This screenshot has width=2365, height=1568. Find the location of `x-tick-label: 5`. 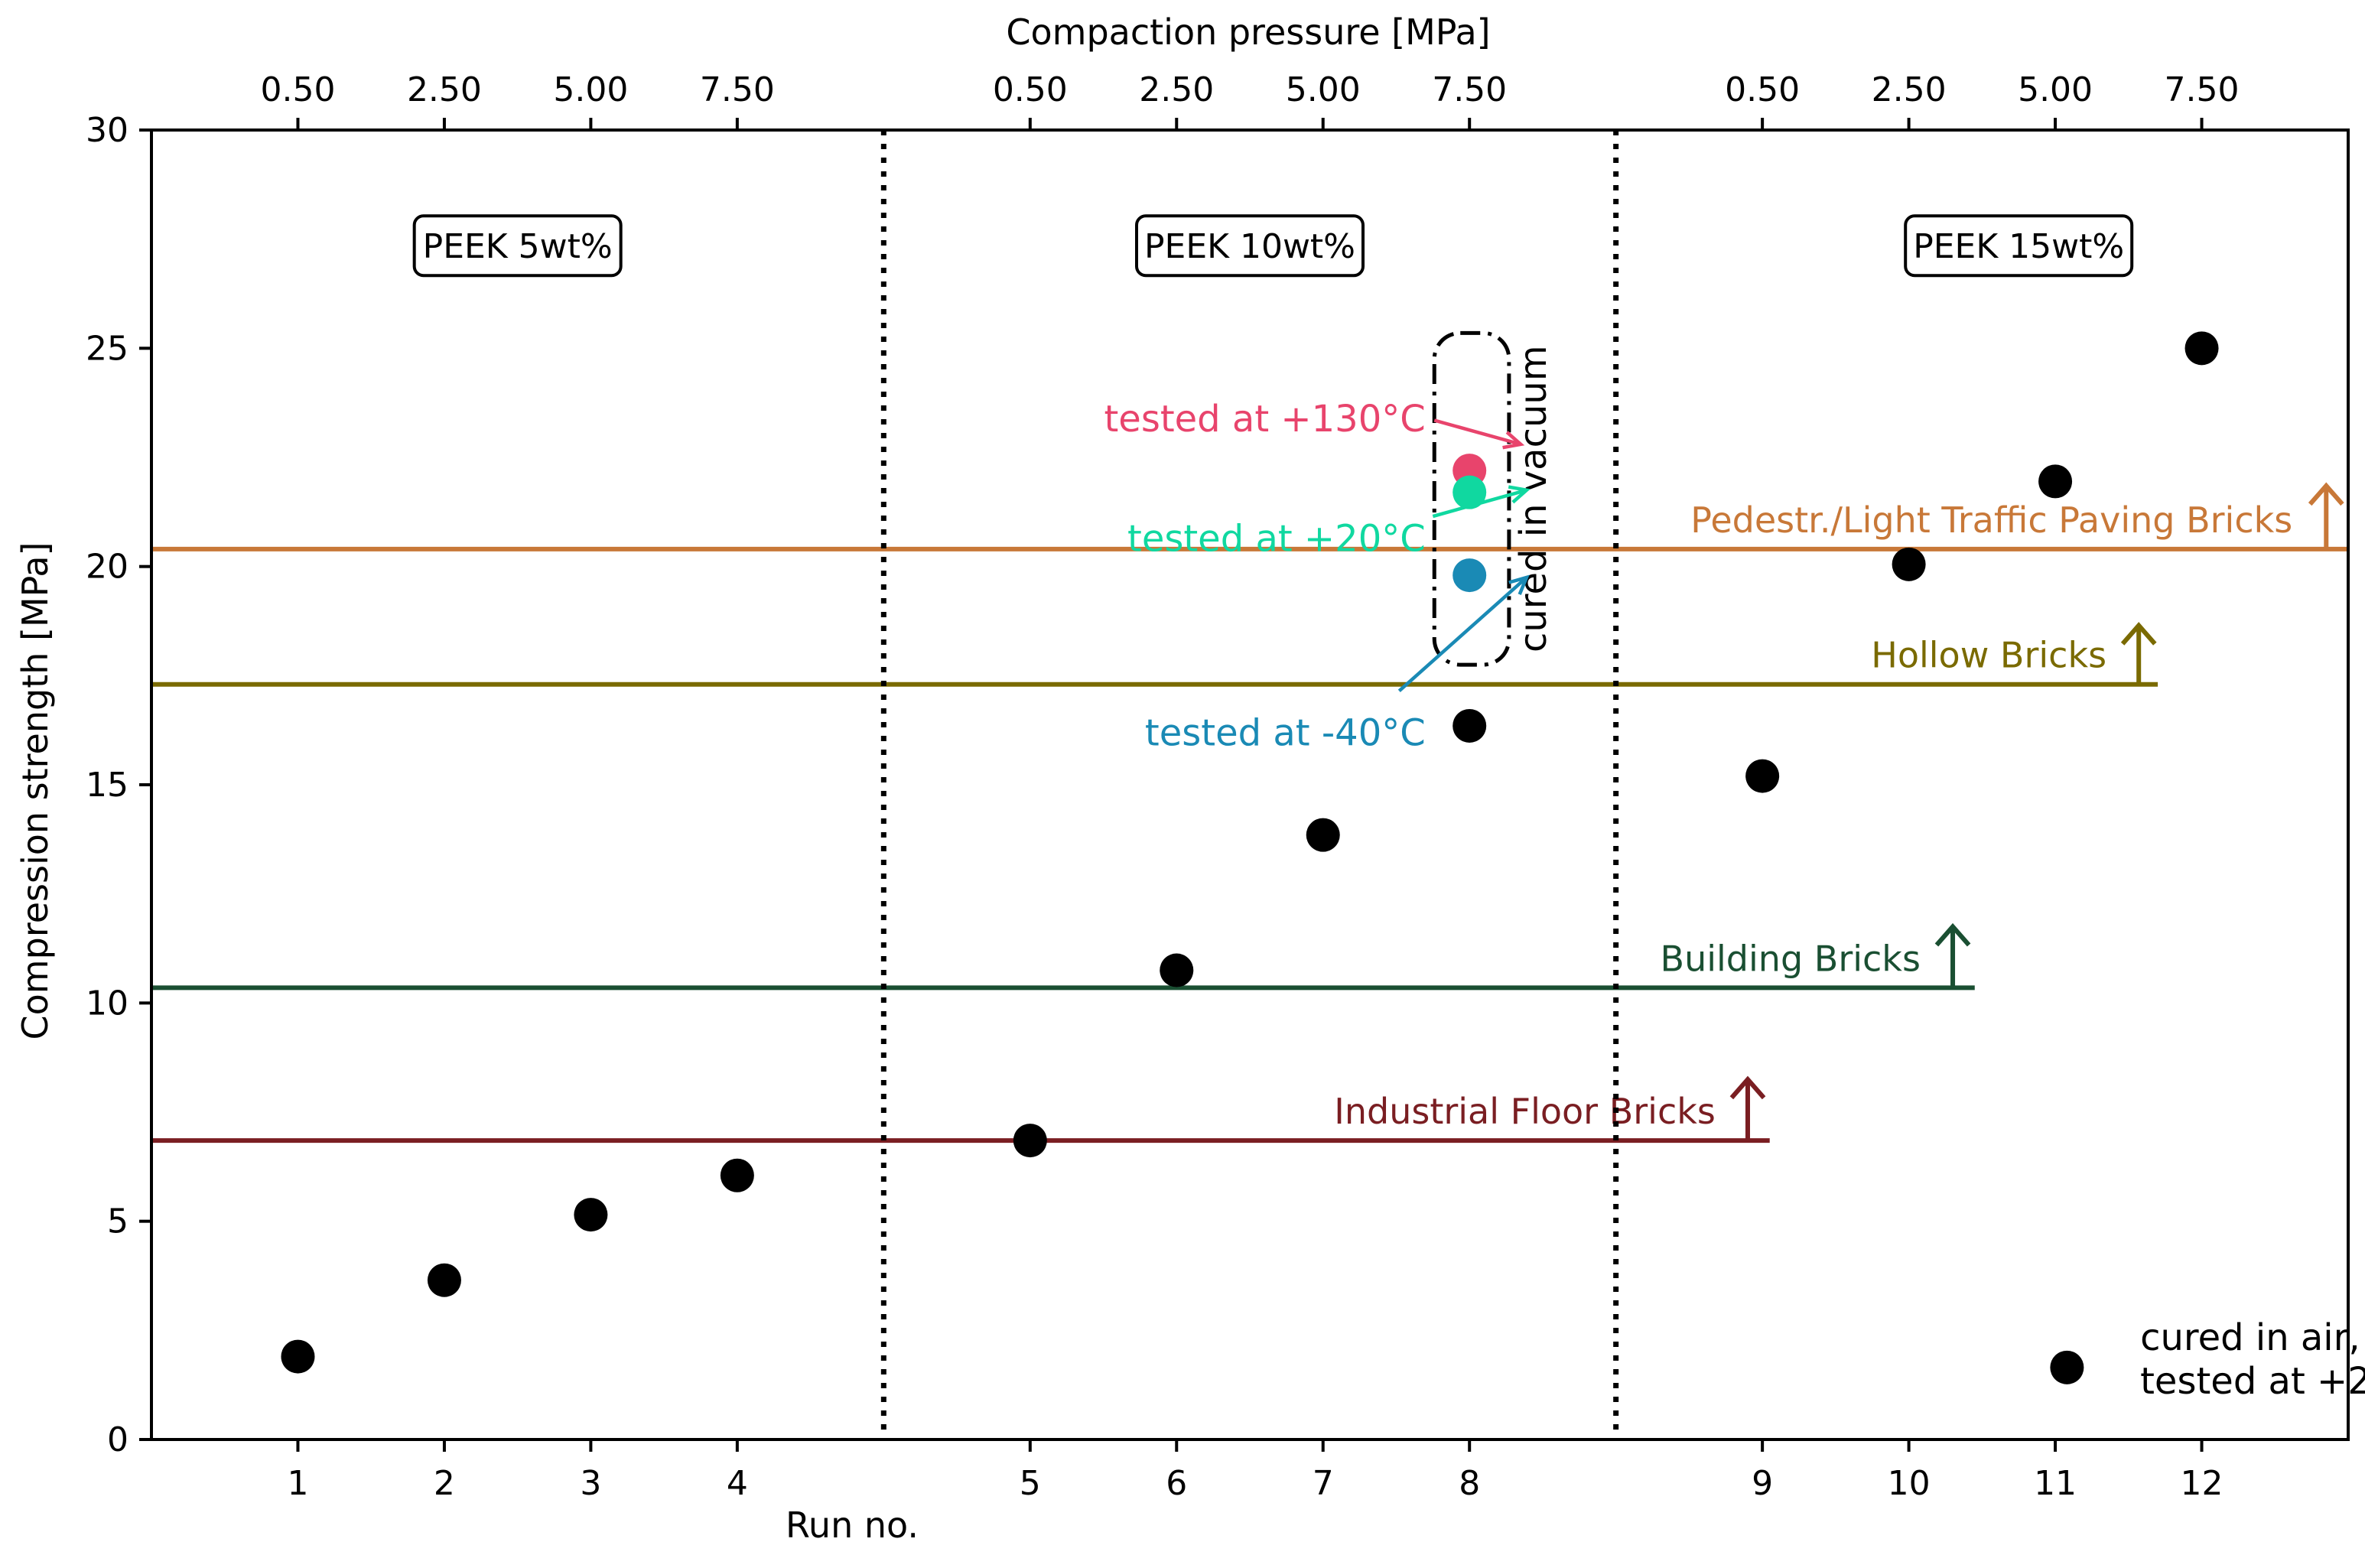

x-tick-label: 5 is located at coordinates (1030, 1484).